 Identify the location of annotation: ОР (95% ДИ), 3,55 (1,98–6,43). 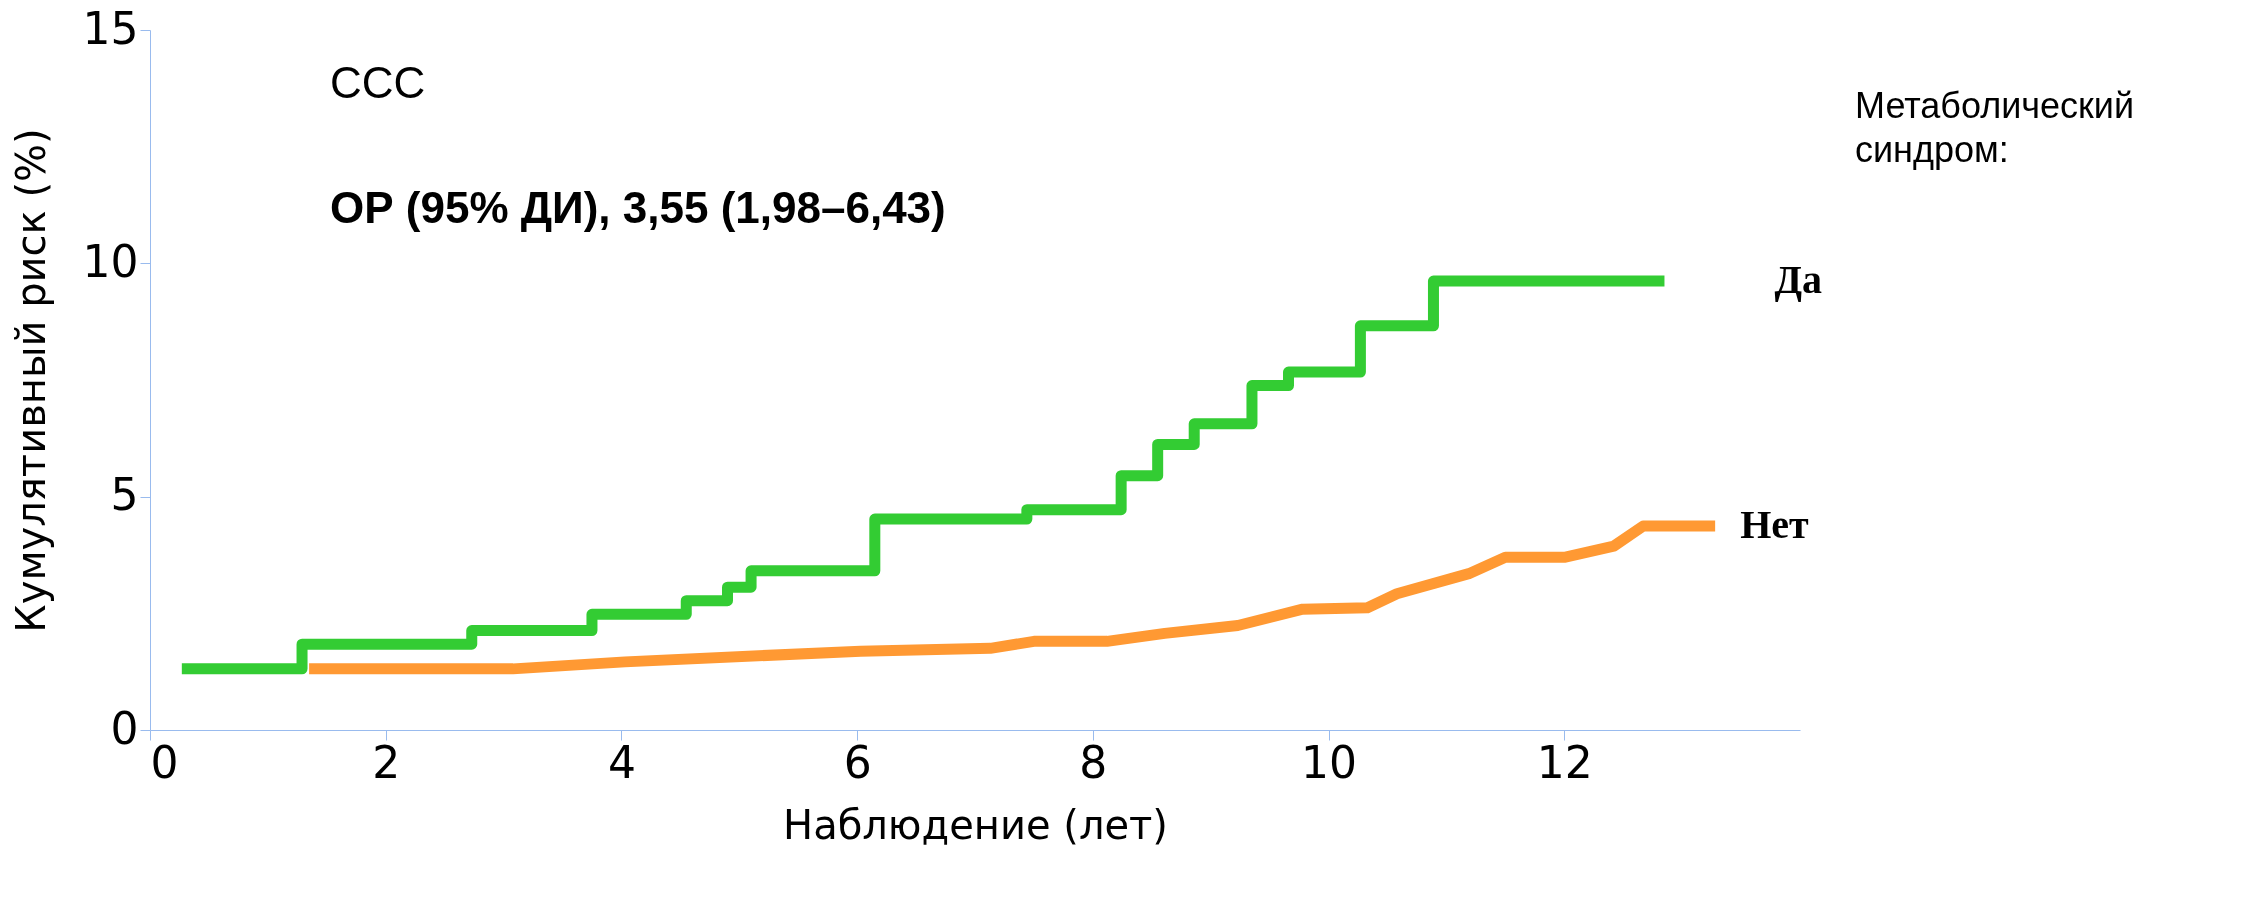
(638, 207).